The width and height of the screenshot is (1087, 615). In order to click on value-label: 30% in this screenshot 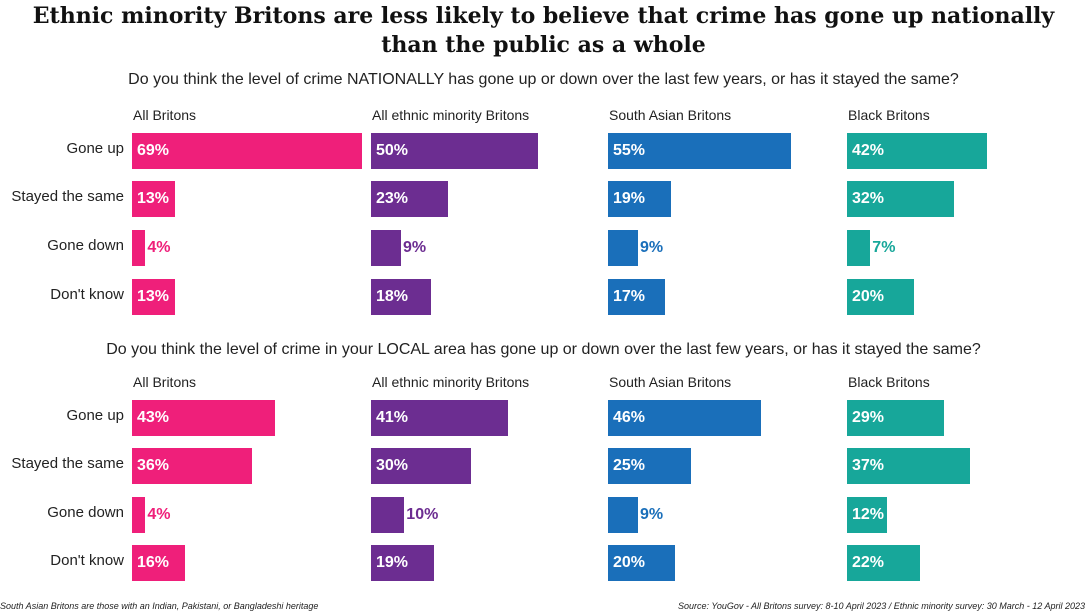, I will do `click(392, 465)`.